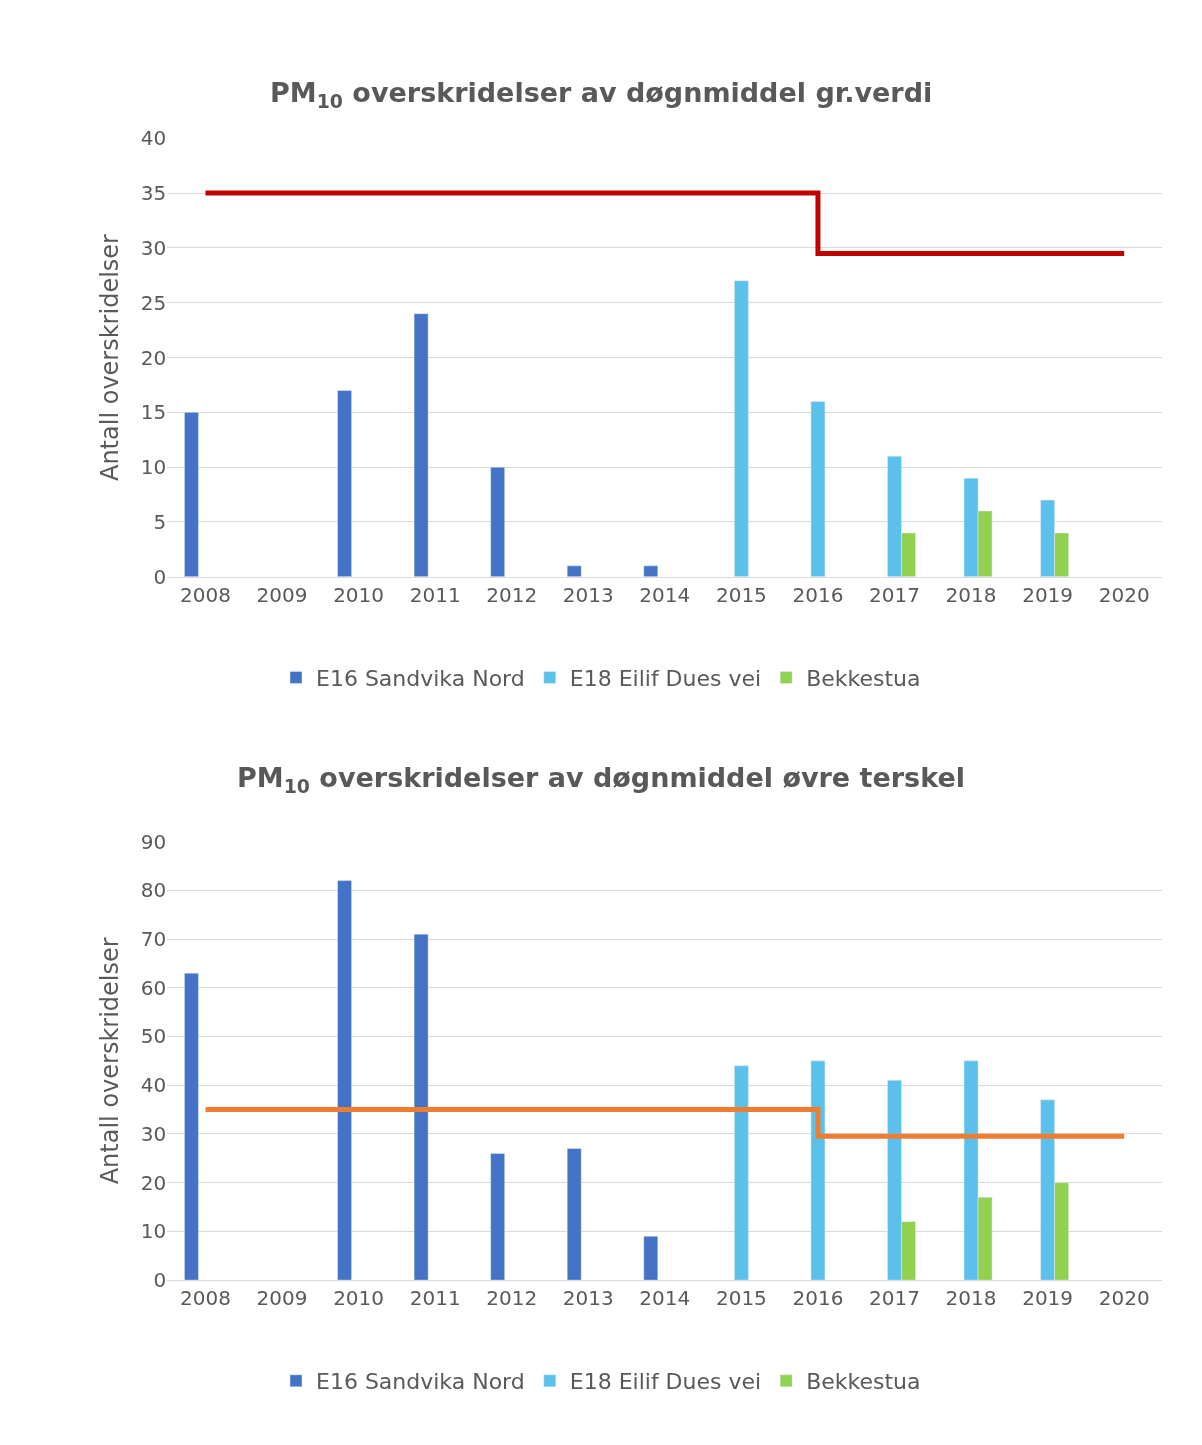 Image resolution: width=1202 pixels, height=1445 pixels. What do you see at coordinates (160, 521) in the screenshot?
I see `y-tick-label: 5` at bounding box center [160, 521].